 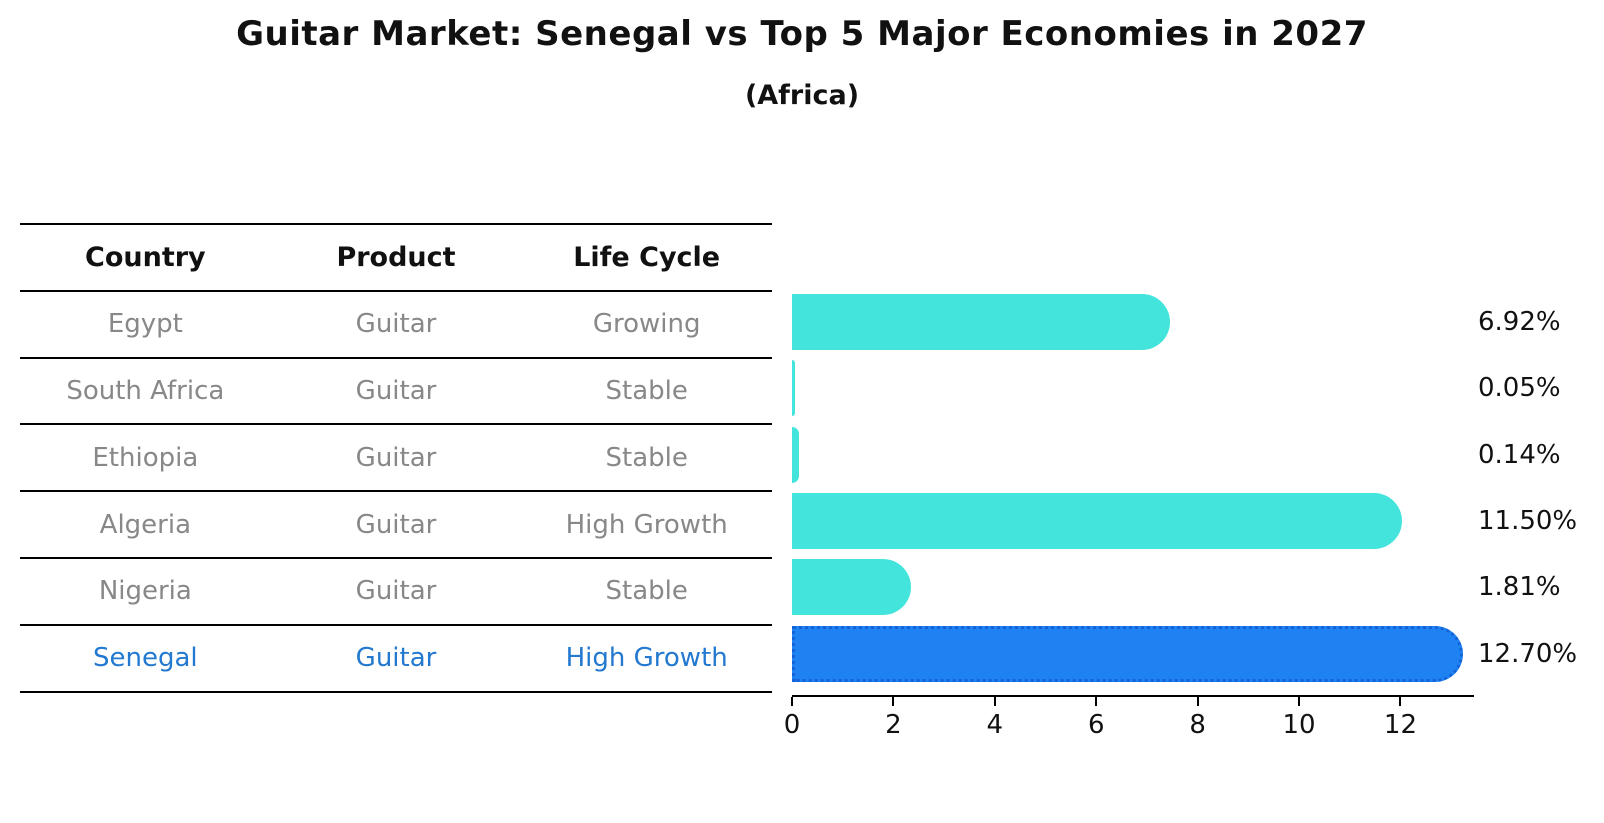 I want to click on cell-country: Algeria, so click(x=145, y=524).